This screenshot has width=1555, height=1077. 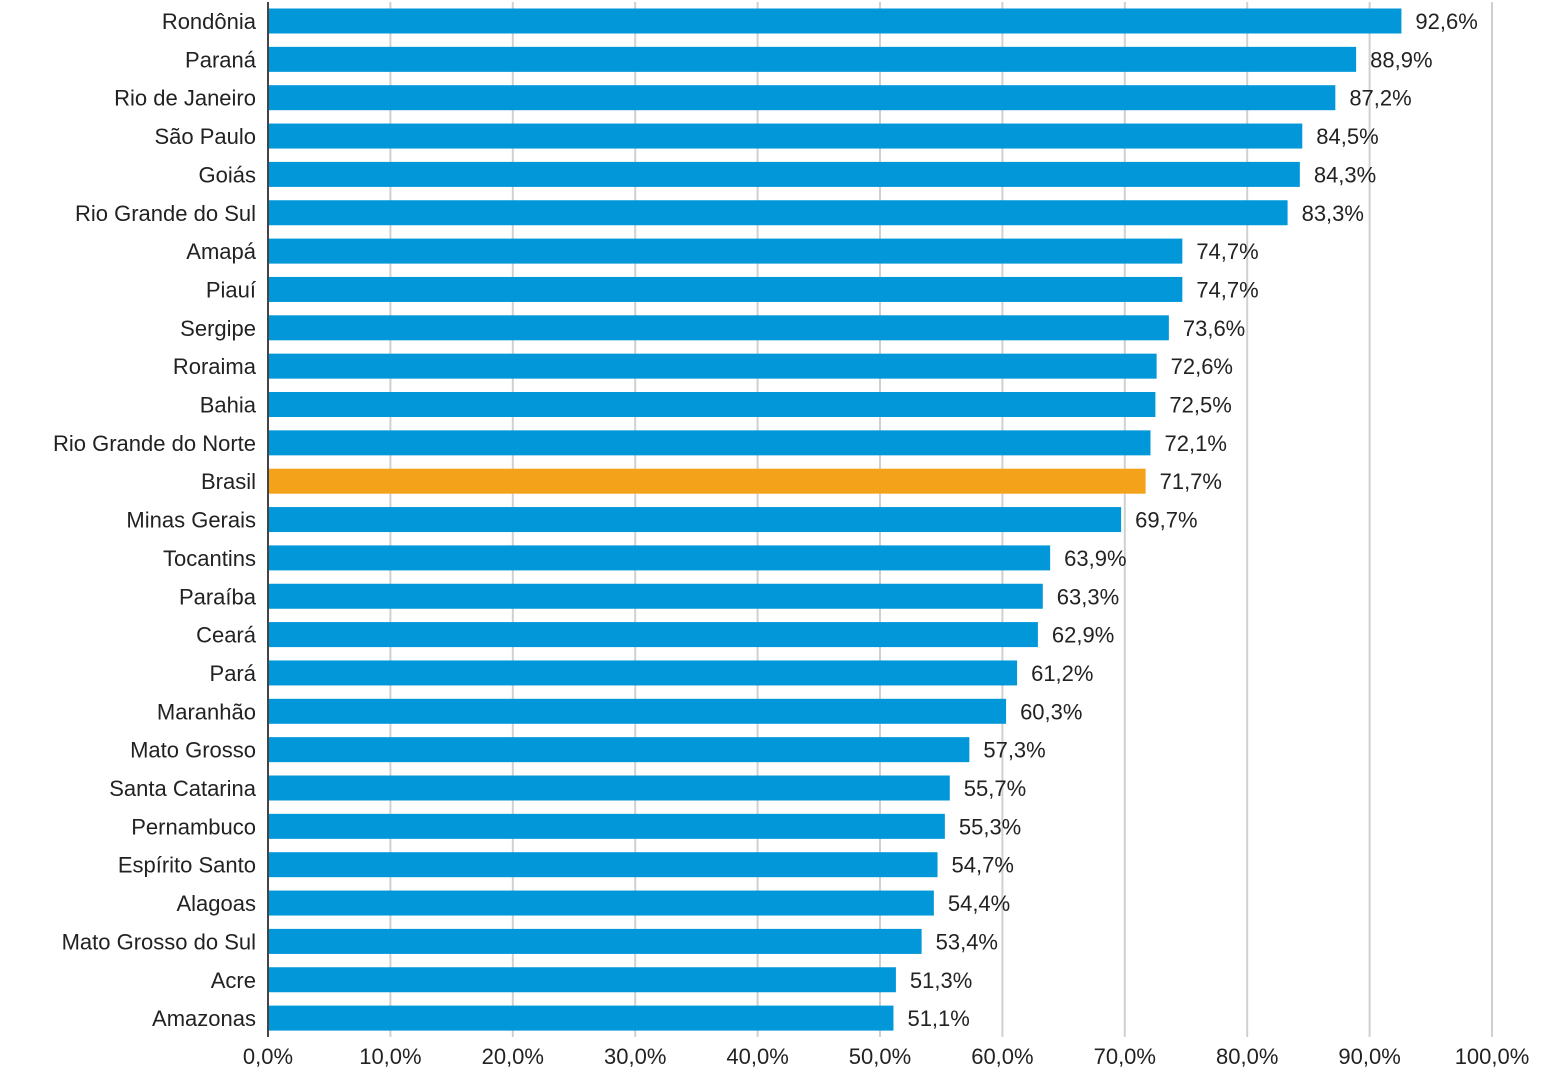 What do you see at coordinates (1369, 1056) in the screenshot?
I see `x-tick-label: 90,0%` at bounding box center [1369, 1056].